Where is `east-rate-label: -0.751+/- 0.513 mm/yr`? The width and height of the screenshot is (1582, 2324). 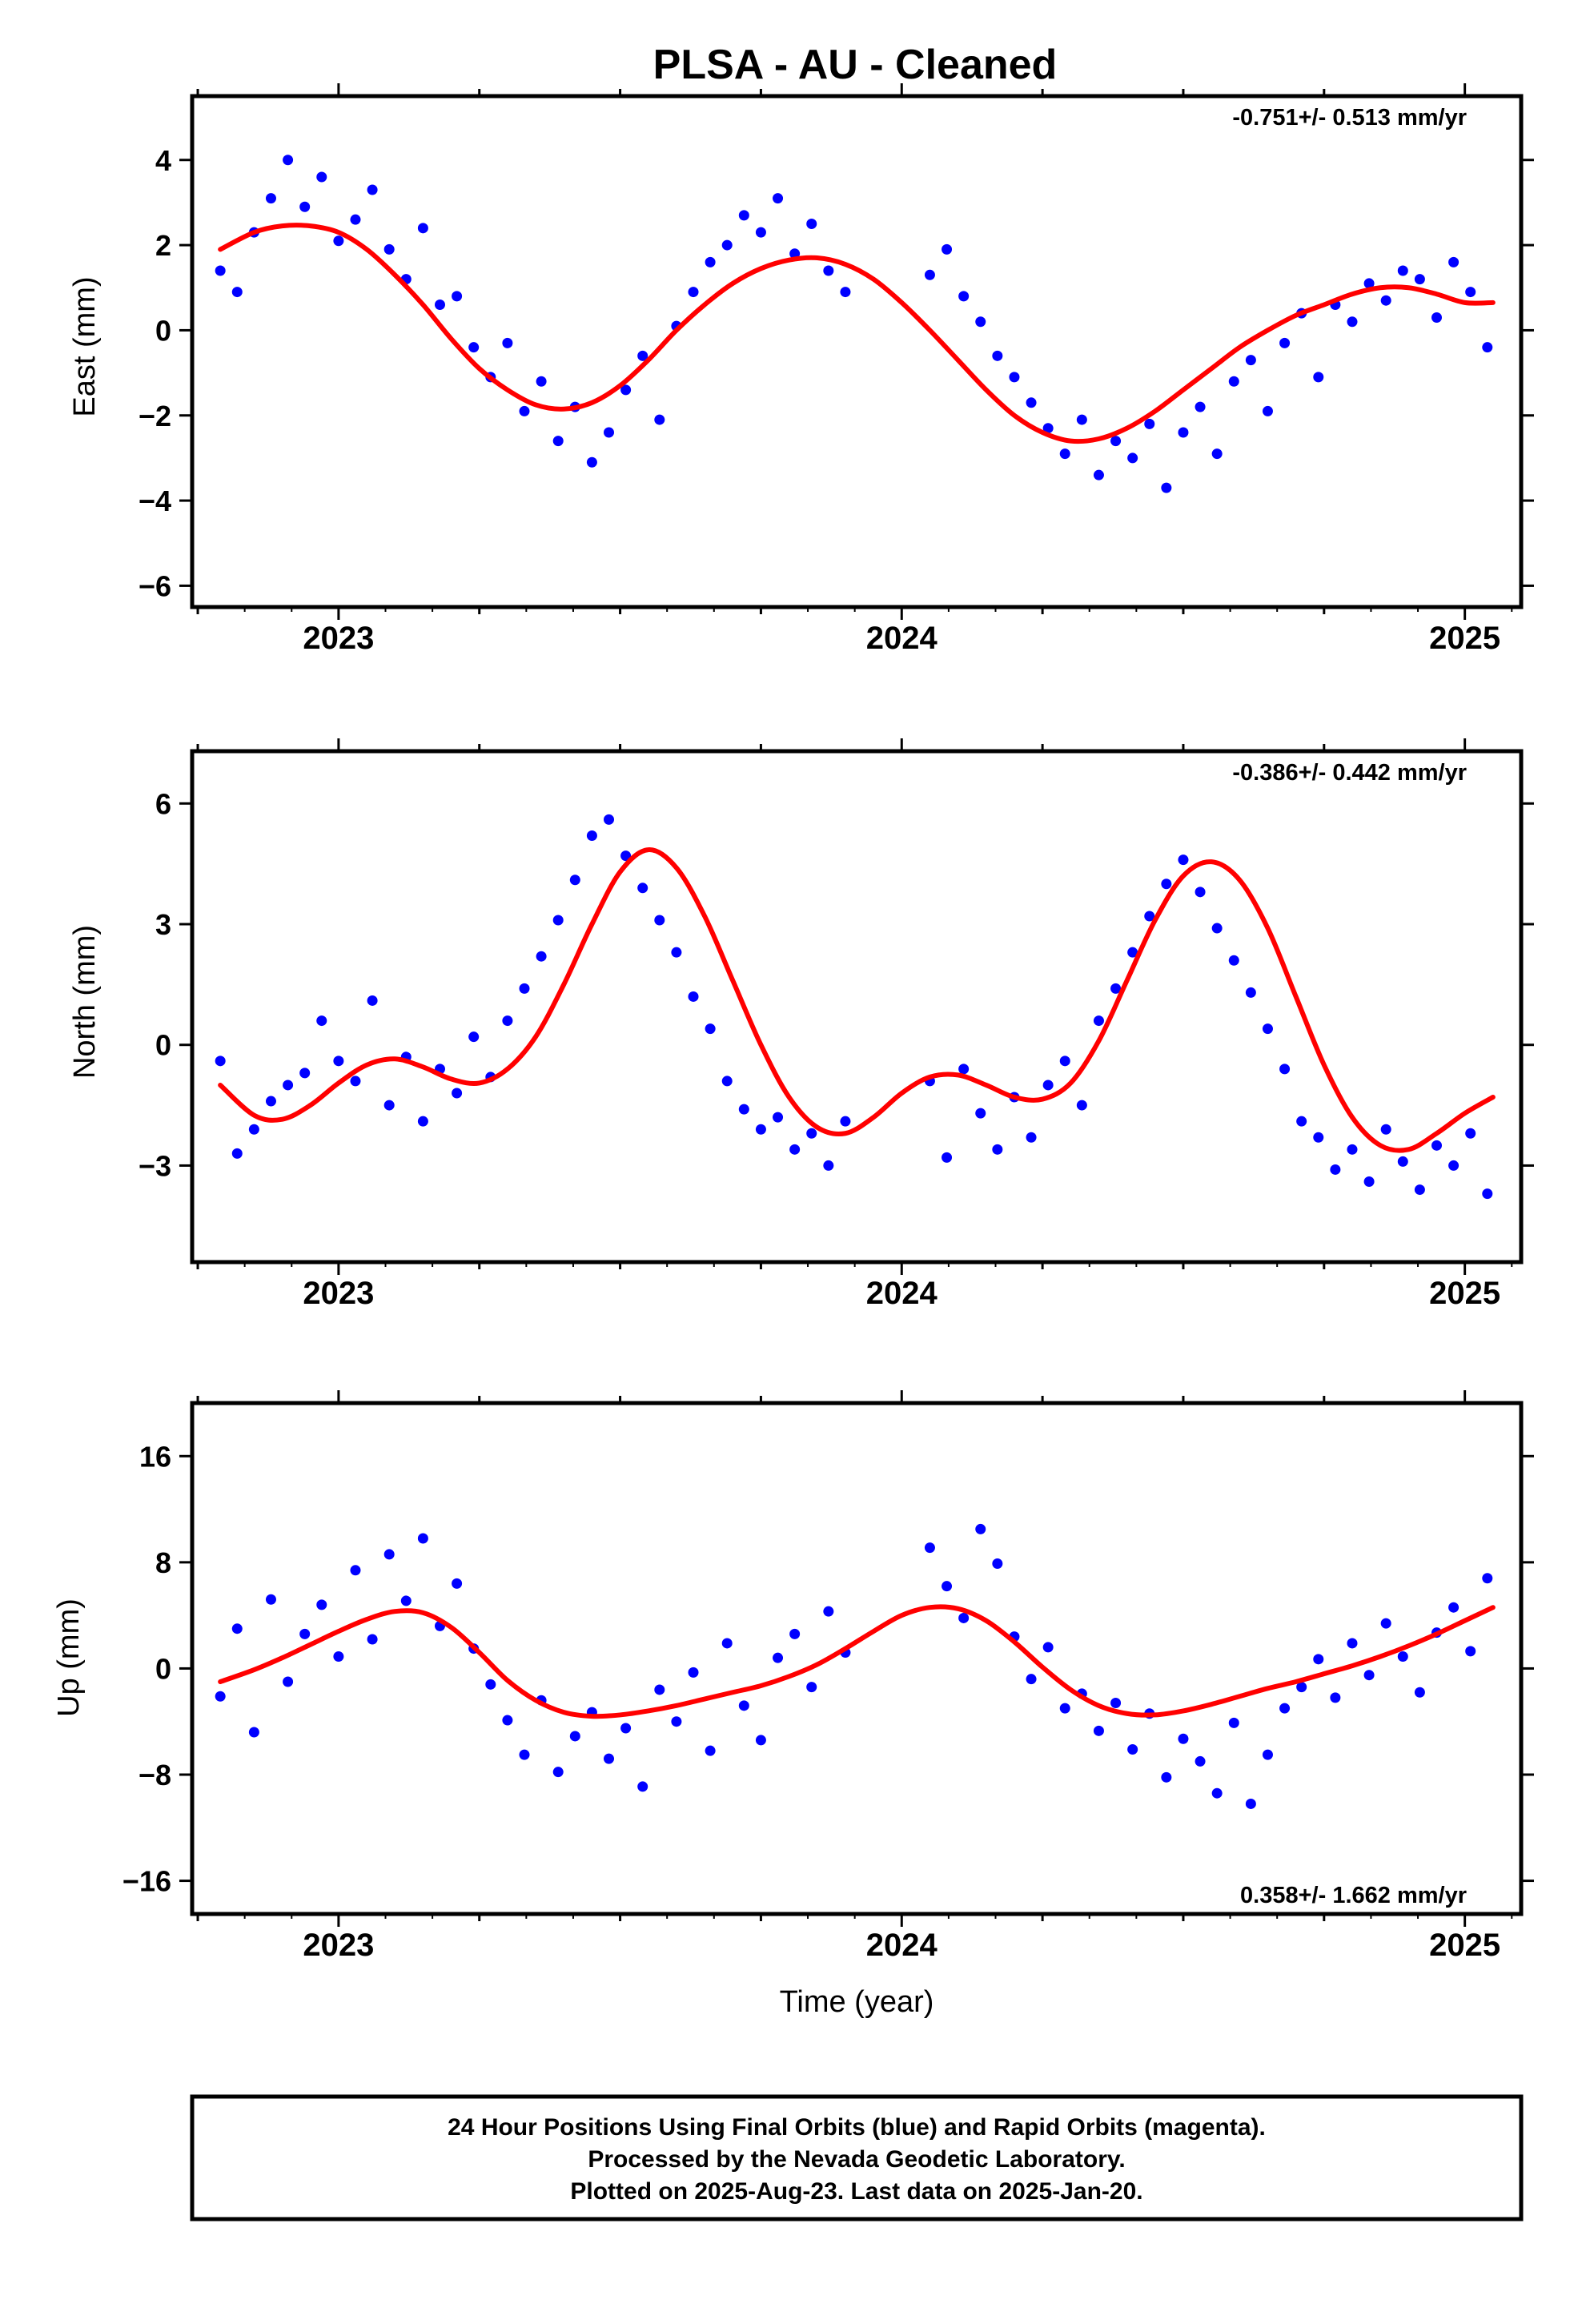
east-rate-label: -0.751+/- 0.513 mm/yr is located at coordinates (1350, 118).